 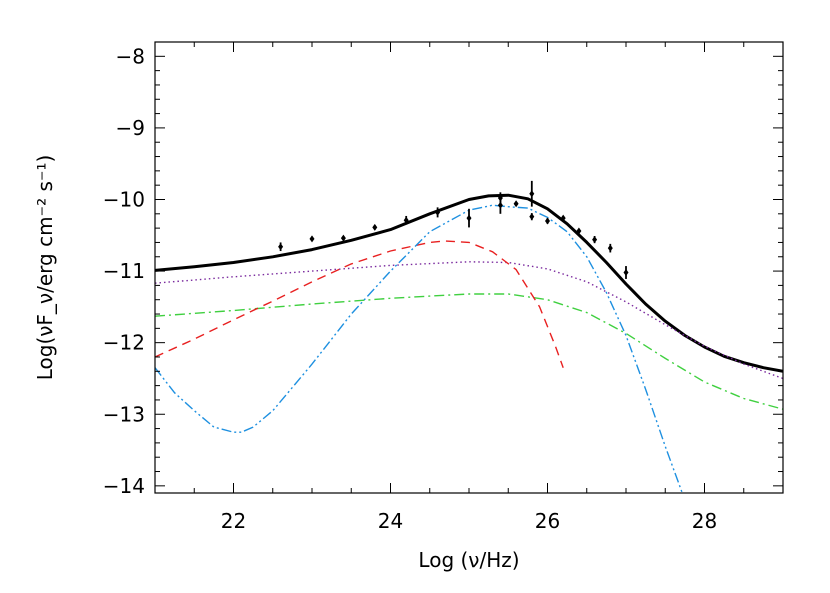 I want to click on data-points-layer, so click(x=453, y=229).